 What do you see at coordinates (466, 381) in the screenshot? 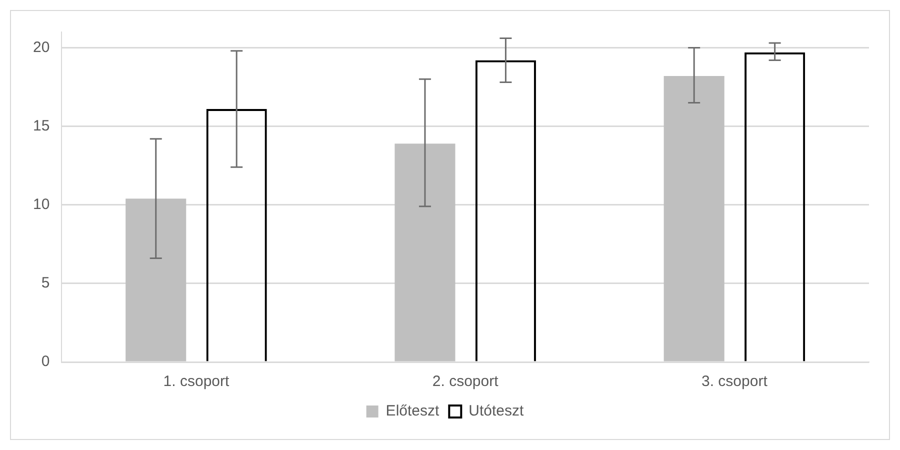
I see `x-tick-label: 2. csoport` at bounding box center [466, 381].